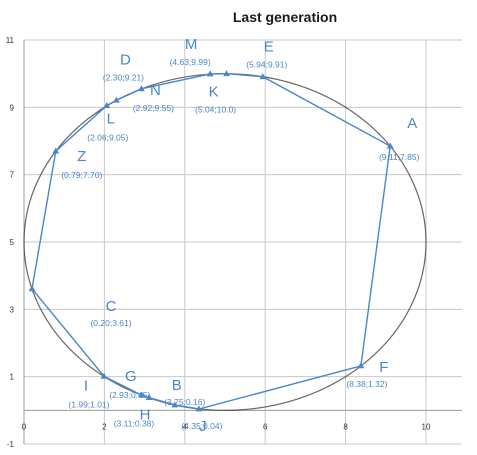  What do you see at coordinates (12, 107) in the screenshot?
I see `y-tick-label: 9` at bounding box center [12, 107].